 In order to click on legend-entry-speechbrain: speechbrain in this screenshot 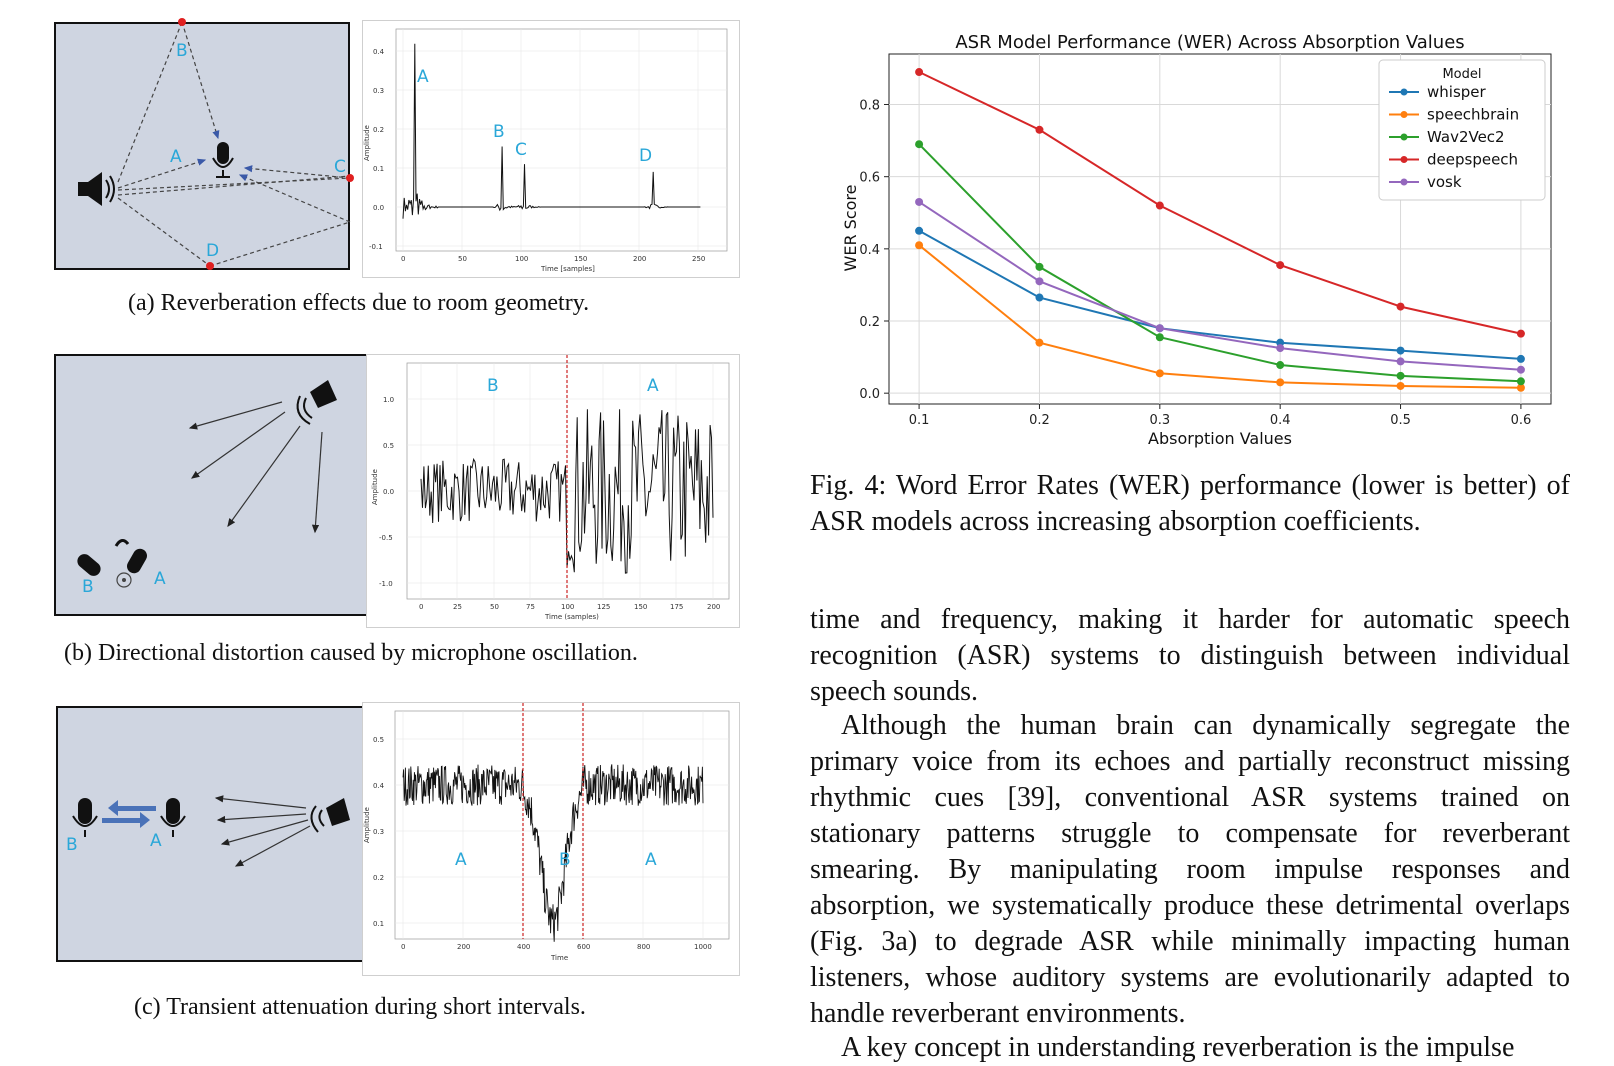, I will do `click(1473, 115)`.